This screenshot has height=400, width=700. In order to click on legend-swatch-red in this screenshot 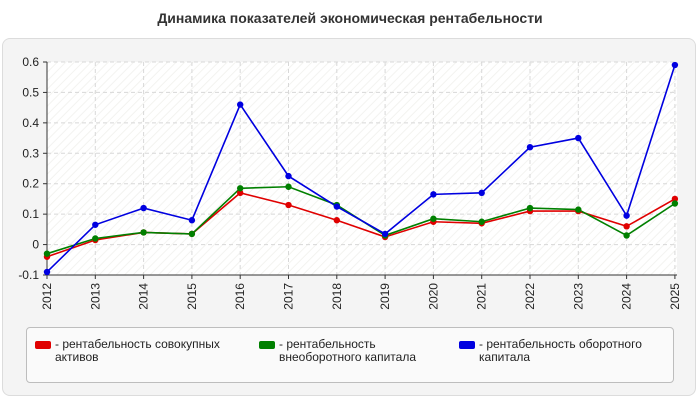, I will do `click(43, 345)`.